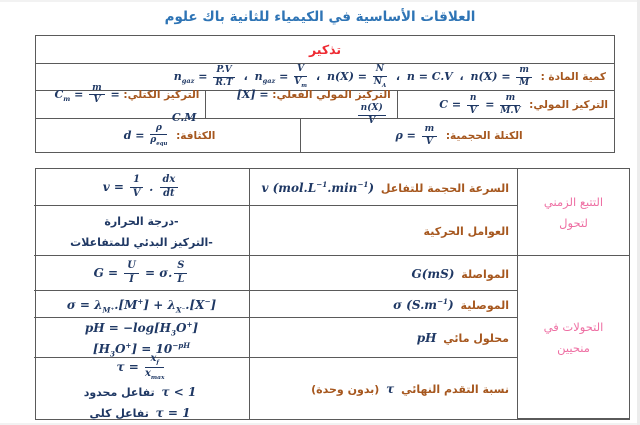 This screenshot has height=425, width=640. I want to click on category-two-direction-transformations: التحولات في منحيين, so click(573, 337).